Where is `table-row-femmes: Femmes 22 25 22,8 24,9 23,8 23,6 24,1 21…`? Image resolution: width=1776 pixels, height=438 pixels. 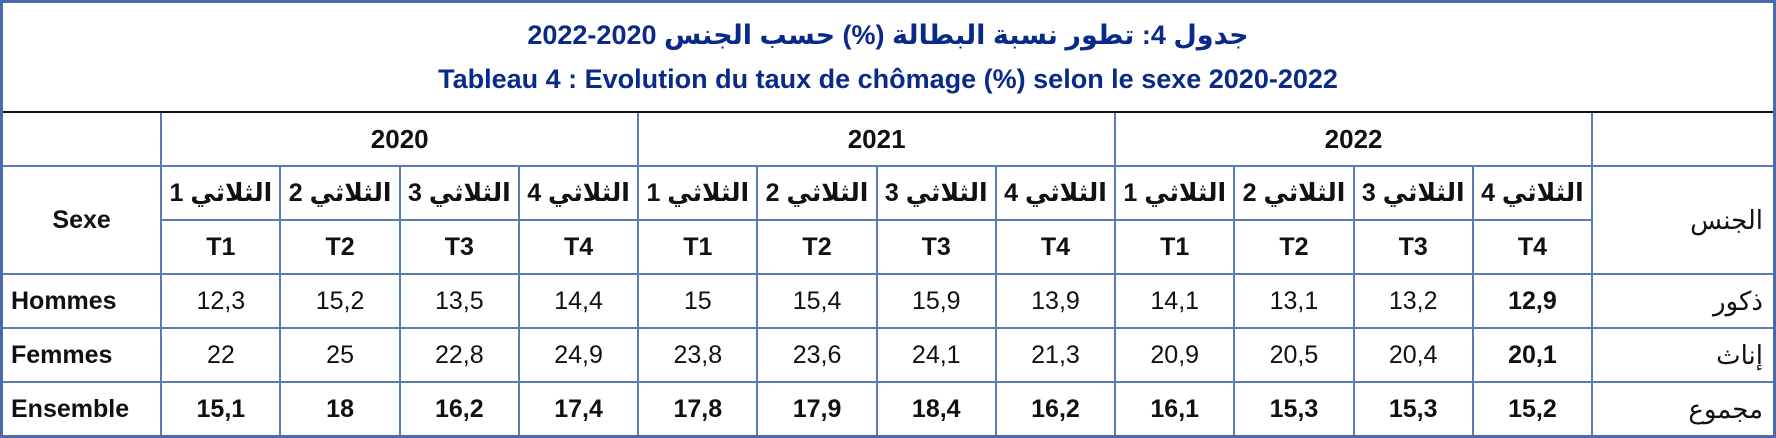 table-row-femmes: Femmes 22 25 22,8 24,9 23,8 23,6 24,1 21… is located at coordinates (888, 355).